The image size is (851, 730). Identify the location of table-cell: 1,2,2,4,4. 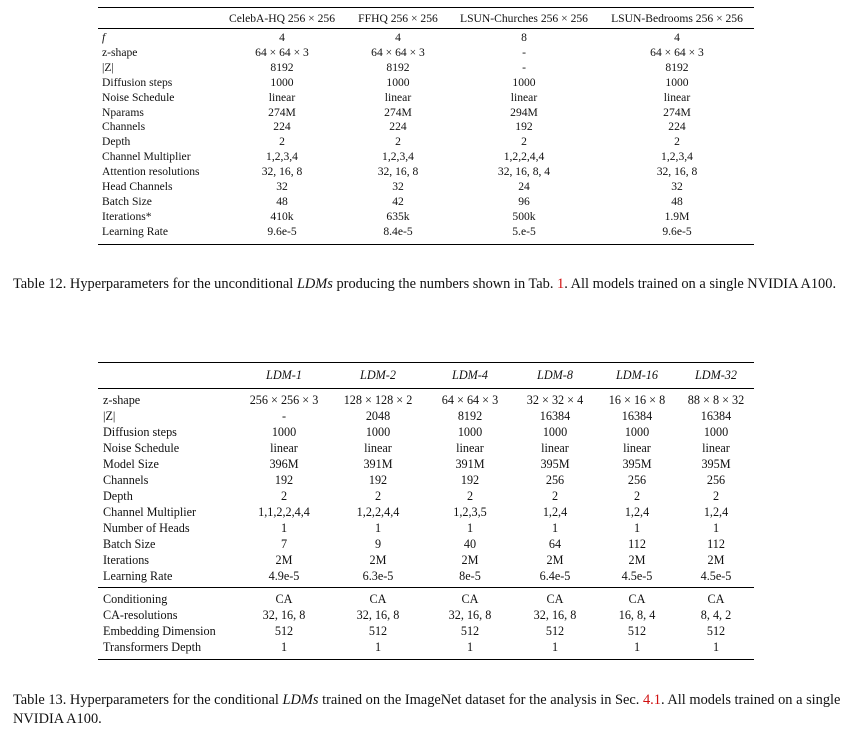
(524, 157).